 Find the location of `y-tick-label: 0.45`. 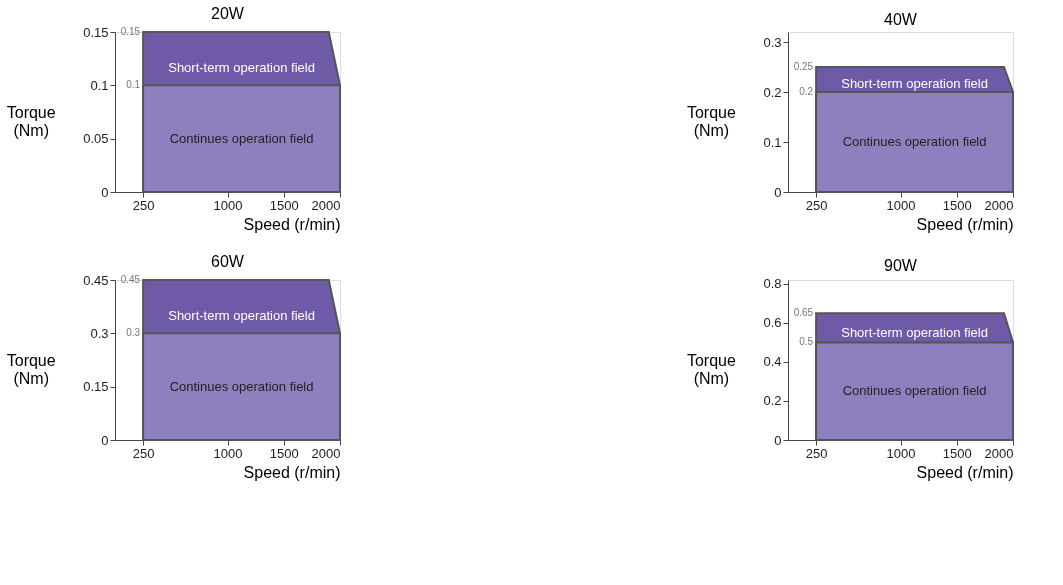

y-tick-label: 0.45 is located at coordinates (96, 280).